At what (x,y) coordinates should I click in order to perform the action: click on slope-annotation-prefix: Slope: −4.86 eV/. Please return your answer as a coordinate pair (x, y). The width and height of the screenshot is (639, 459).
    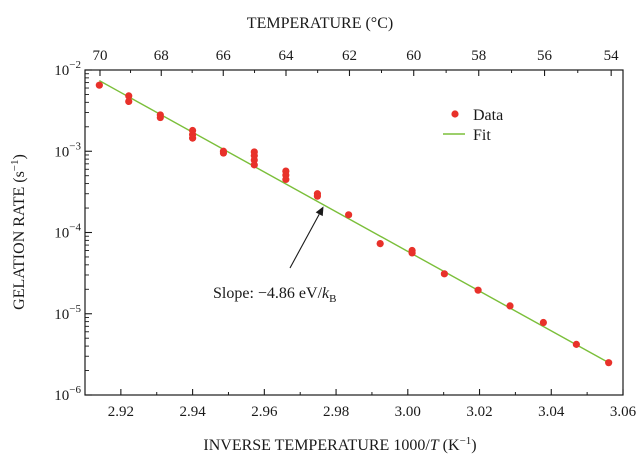
    Looking at the image, I should click on (268, 293).